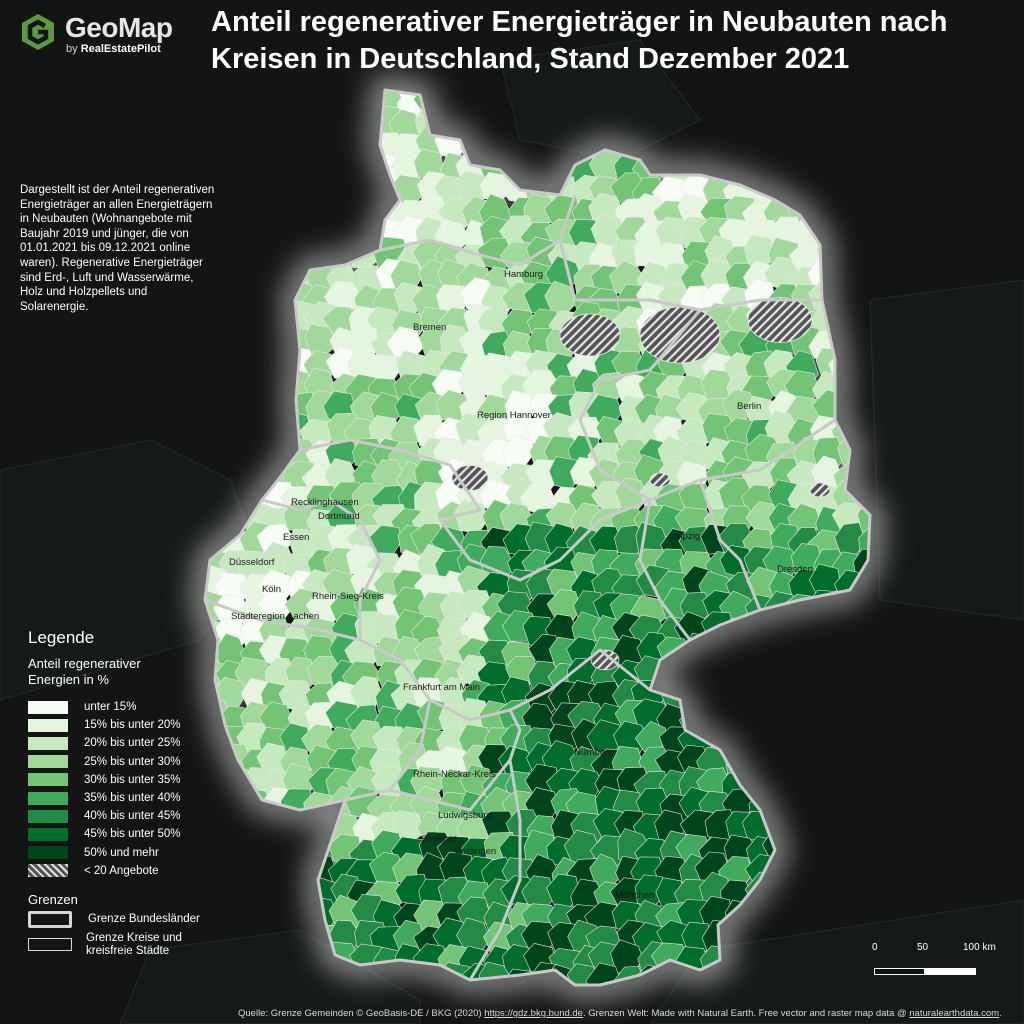  I want to click on city-label: Stuttgart, so click(439, 839).